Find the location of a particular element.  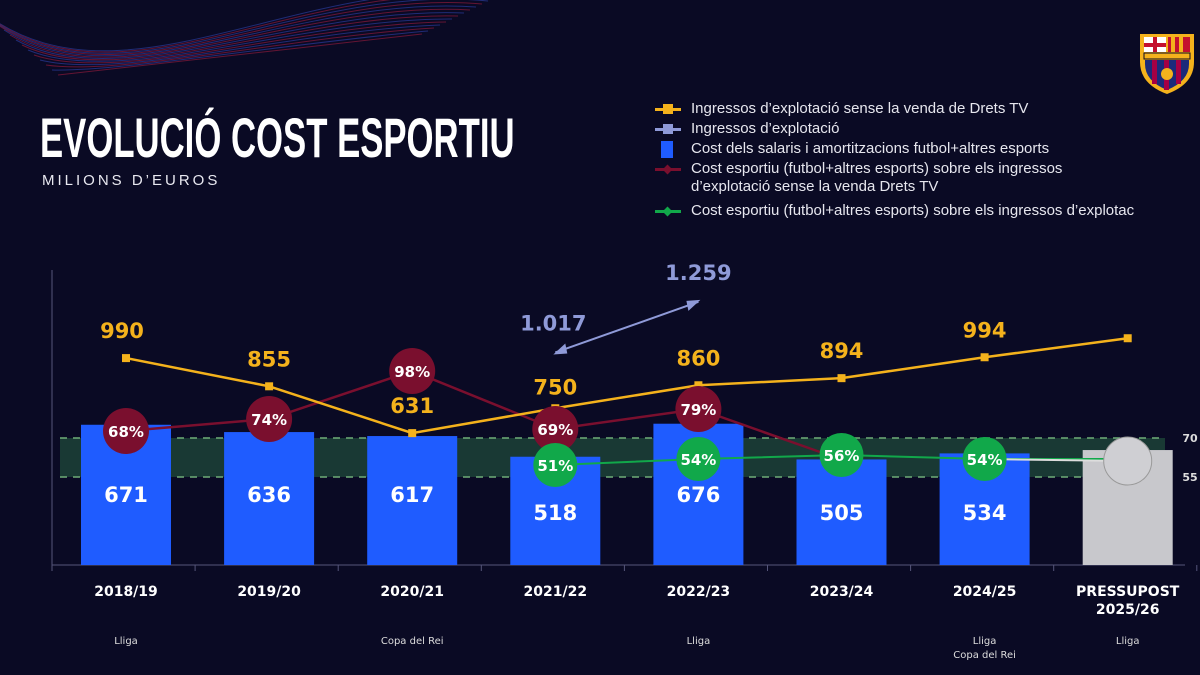

income-no-tv-label: 990 is located at coordinates (122, 331).